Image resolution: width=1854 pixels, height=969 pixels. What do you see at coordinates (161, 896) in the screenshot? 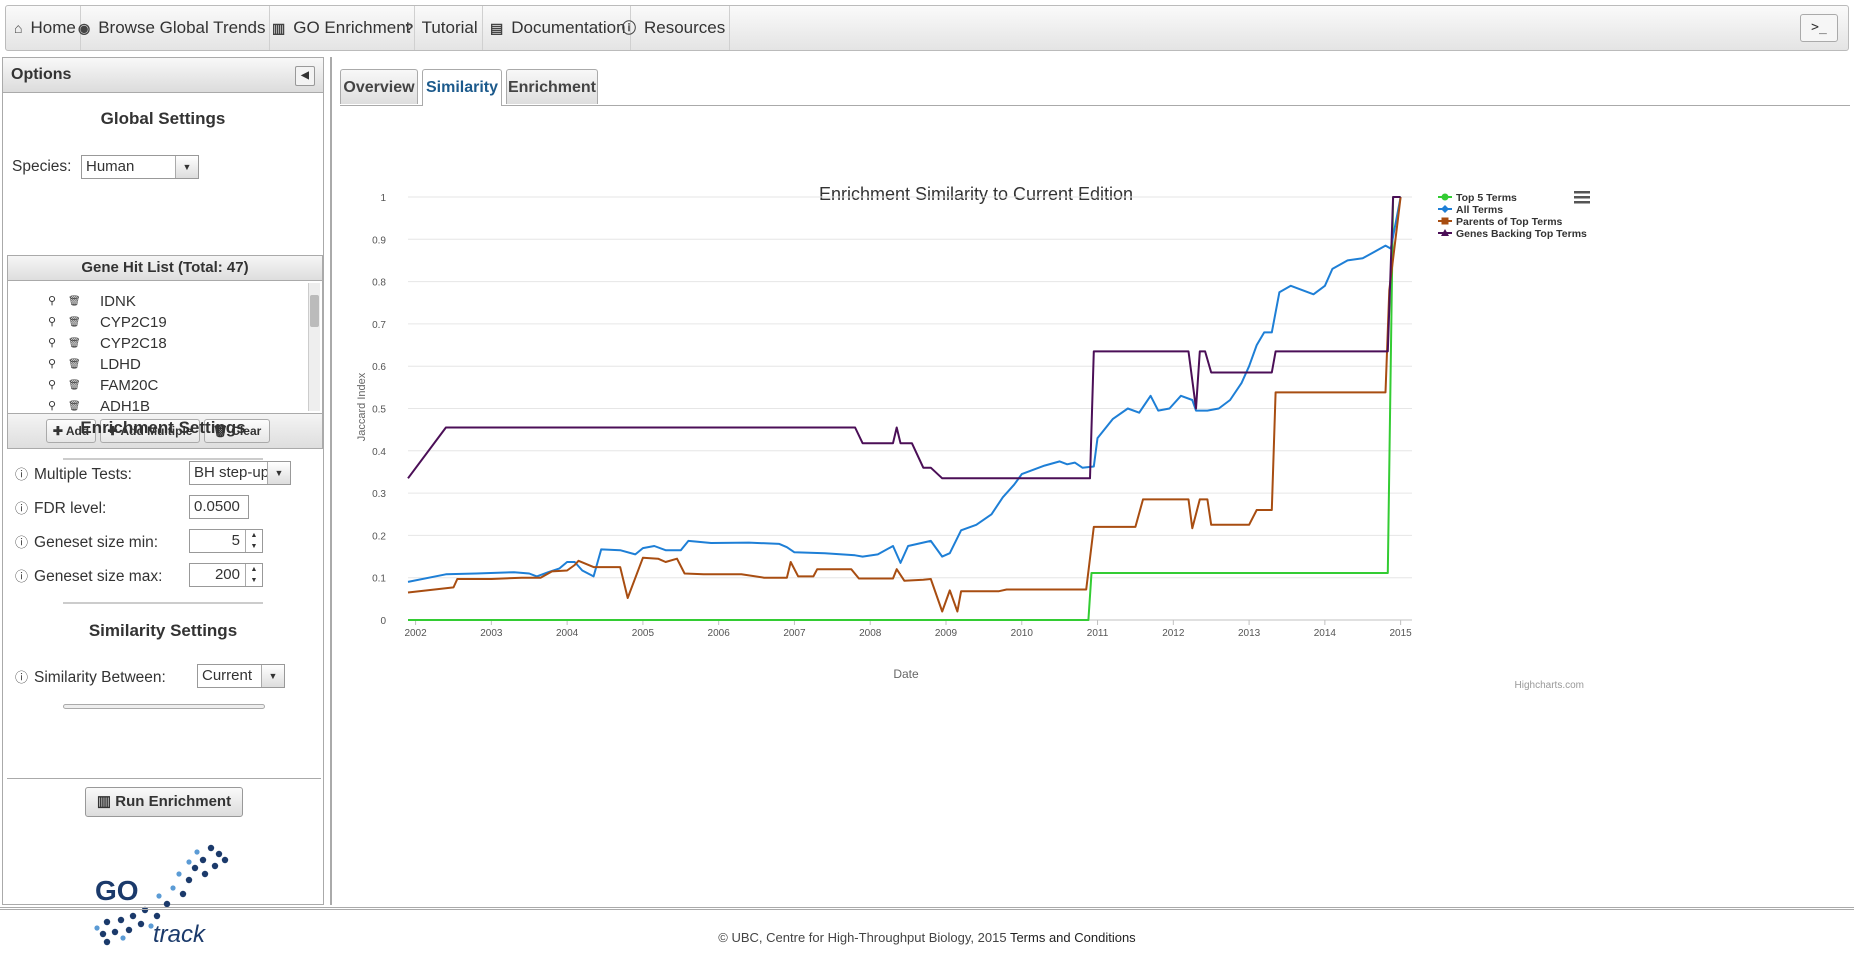
I see `gotrack-logo: GO track` at bounding box center [161, 896].